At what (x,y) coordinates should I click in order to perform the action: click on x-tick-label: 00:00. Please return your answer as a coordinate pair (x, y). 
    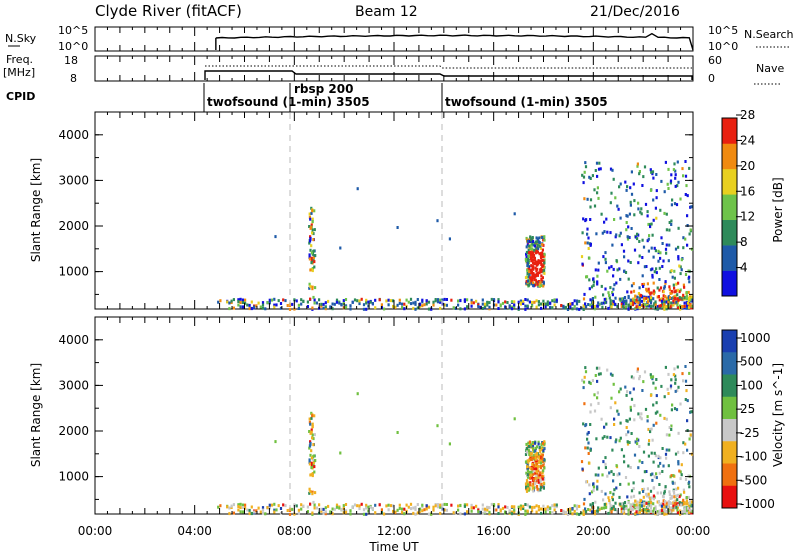
    Looking at the image, I should click on (693, 531).